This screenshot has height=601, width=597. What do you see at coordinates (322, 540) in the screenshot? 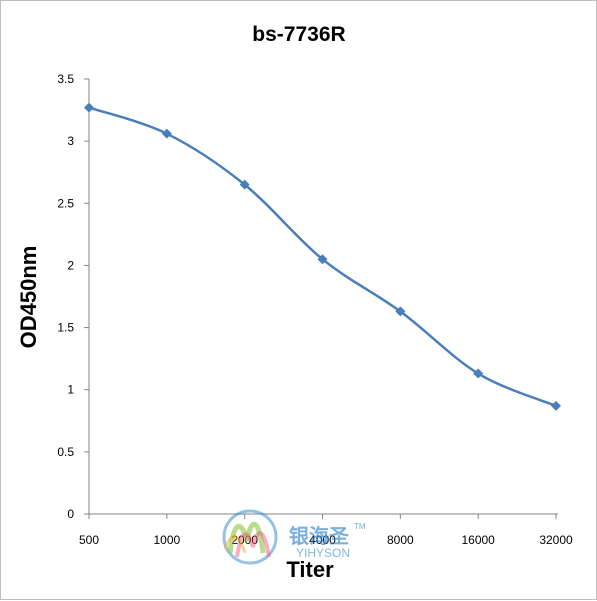
I see `x-tick-label: 4000` at bounding box center [322, 540].